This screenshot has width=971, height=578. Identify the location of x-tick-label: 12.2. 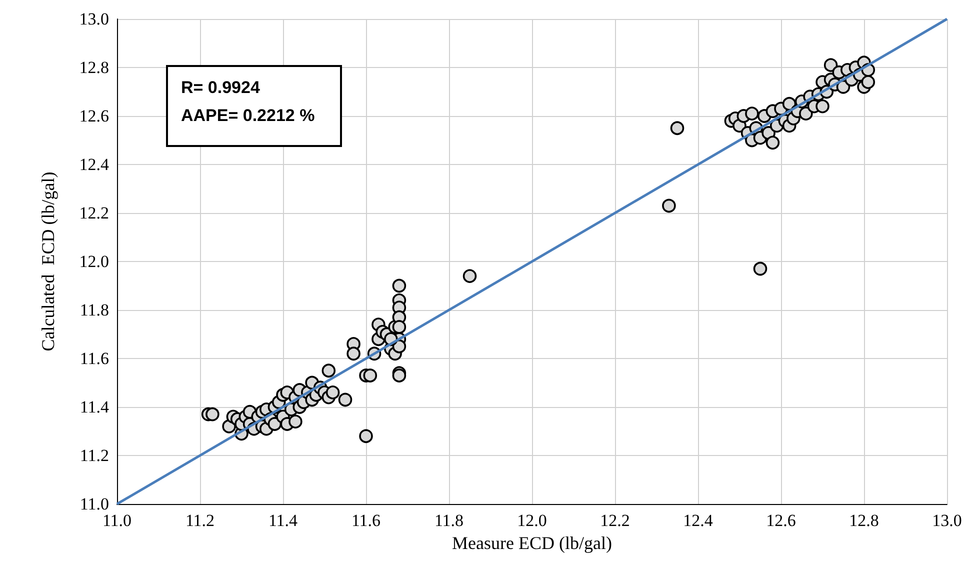
(615, 520).